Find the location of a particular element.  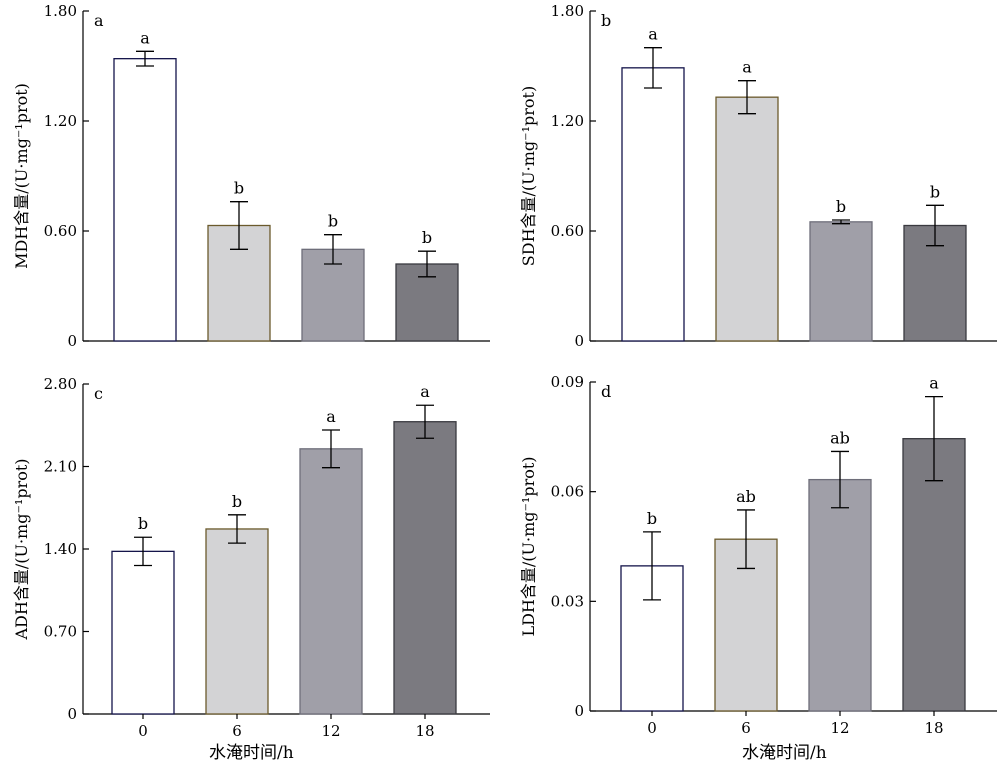

y-tick-label: 0.06 is located at coordinates (567, 492).